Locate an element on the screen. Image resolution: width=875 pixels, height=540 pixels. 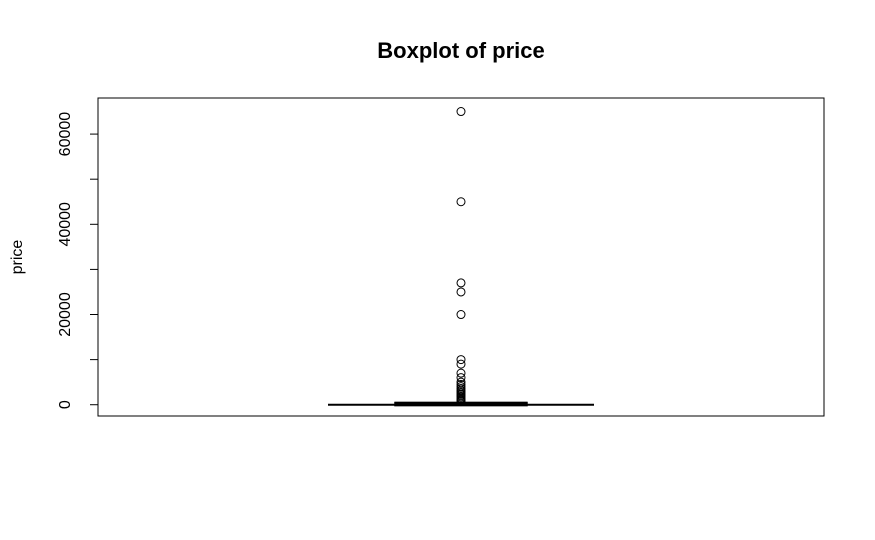
outlier-group is located at coordinates (461, 257).